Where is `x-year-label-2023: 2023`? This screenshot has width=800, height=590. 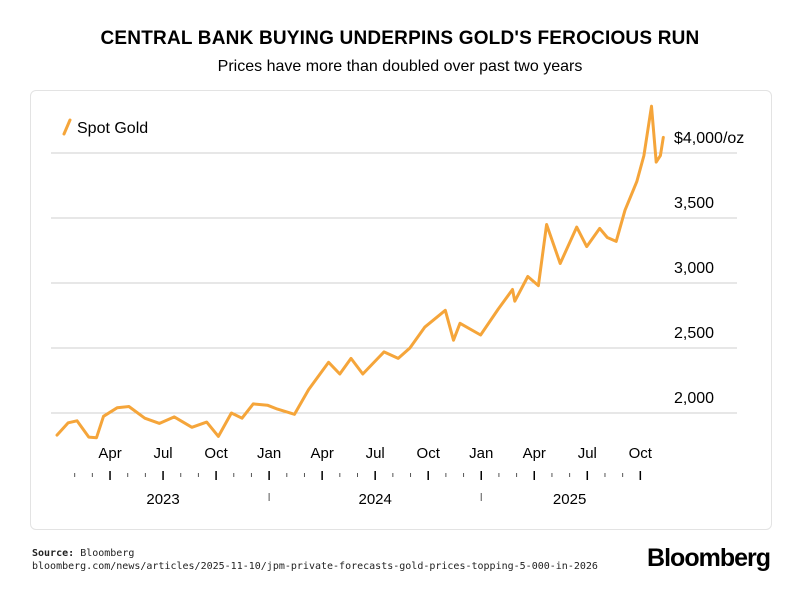 x-year-label-2023: 2023 is located at coordinates (162, 499).